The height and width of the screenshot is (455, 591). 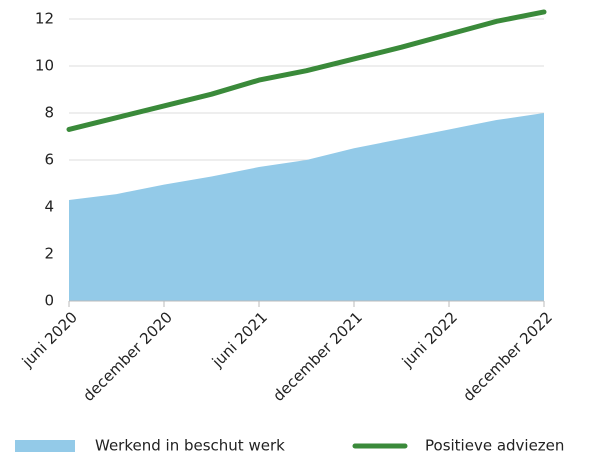 I want to click on legend-label: Positieve adviezen, so click(x=494, y=446).